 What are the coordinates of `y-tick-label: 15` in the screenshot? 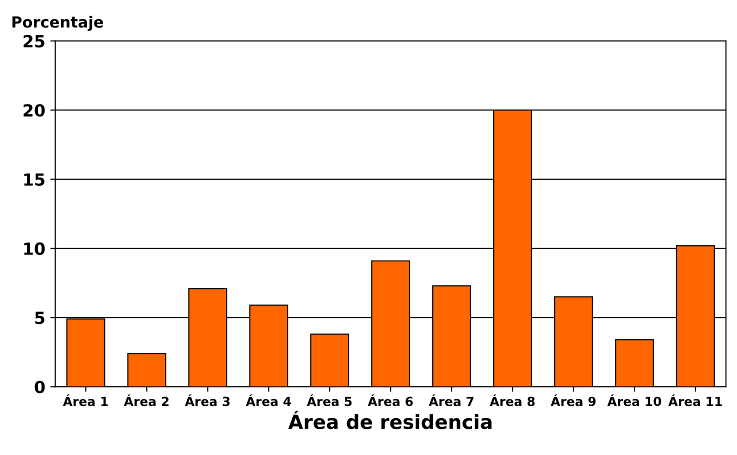 It's located at (34, 179).